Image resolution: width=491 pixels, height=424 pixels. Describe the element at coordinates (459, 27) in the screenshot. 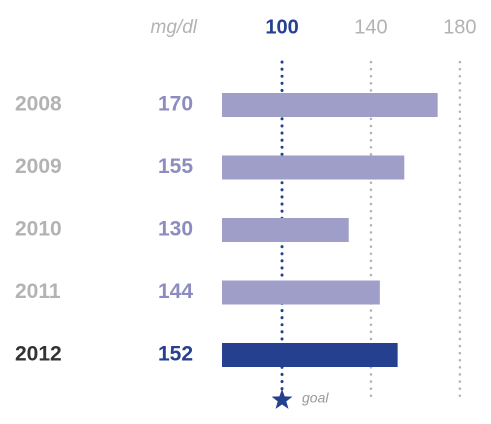

I see `x-tick-label: 180` at that location.